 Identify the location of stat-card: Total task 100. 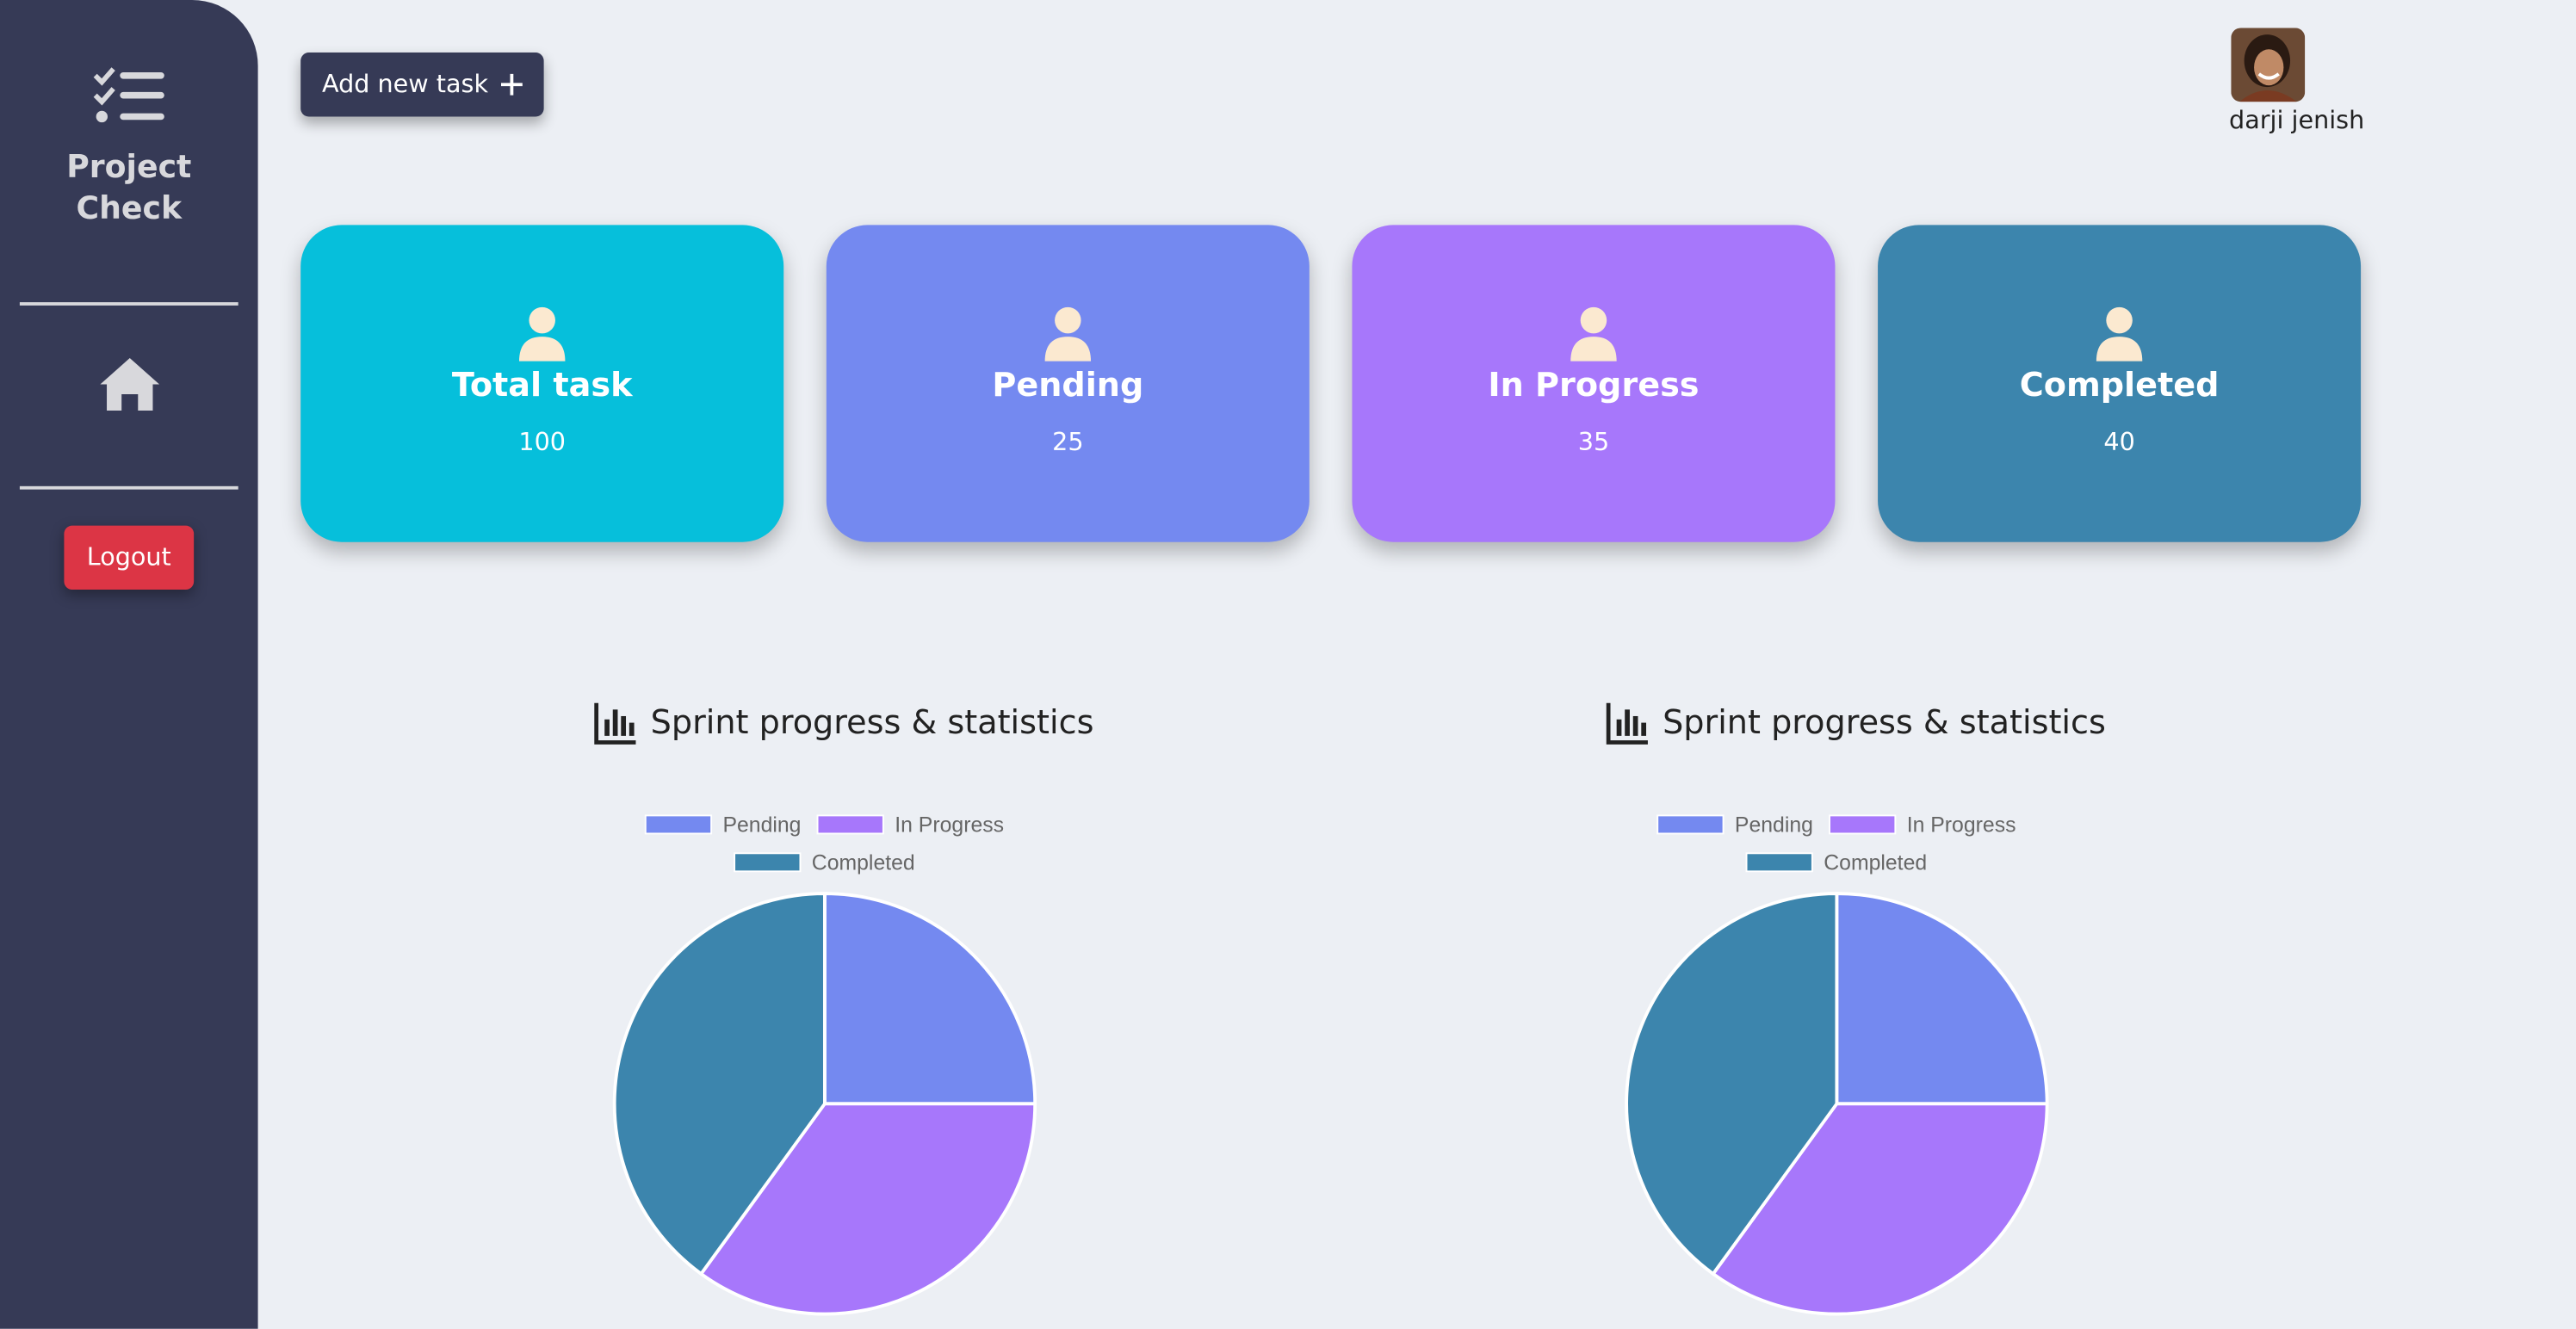
(542, 383).